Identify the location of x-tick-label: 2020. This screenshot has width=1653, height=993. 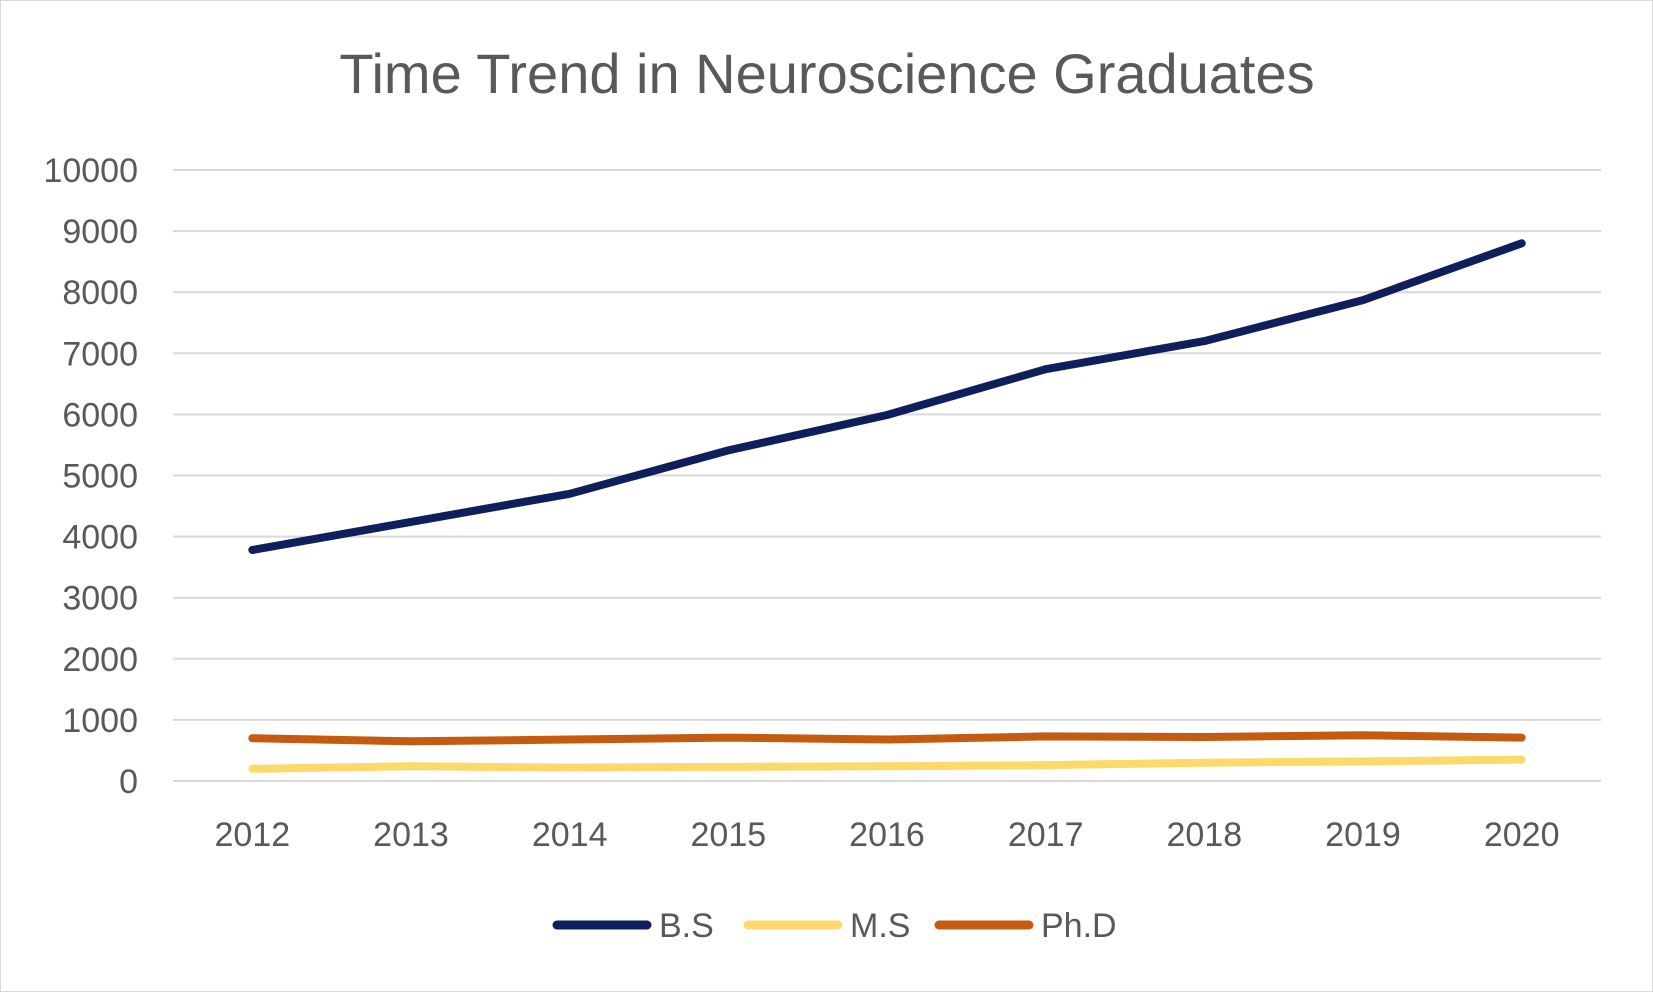
(1522, 835).